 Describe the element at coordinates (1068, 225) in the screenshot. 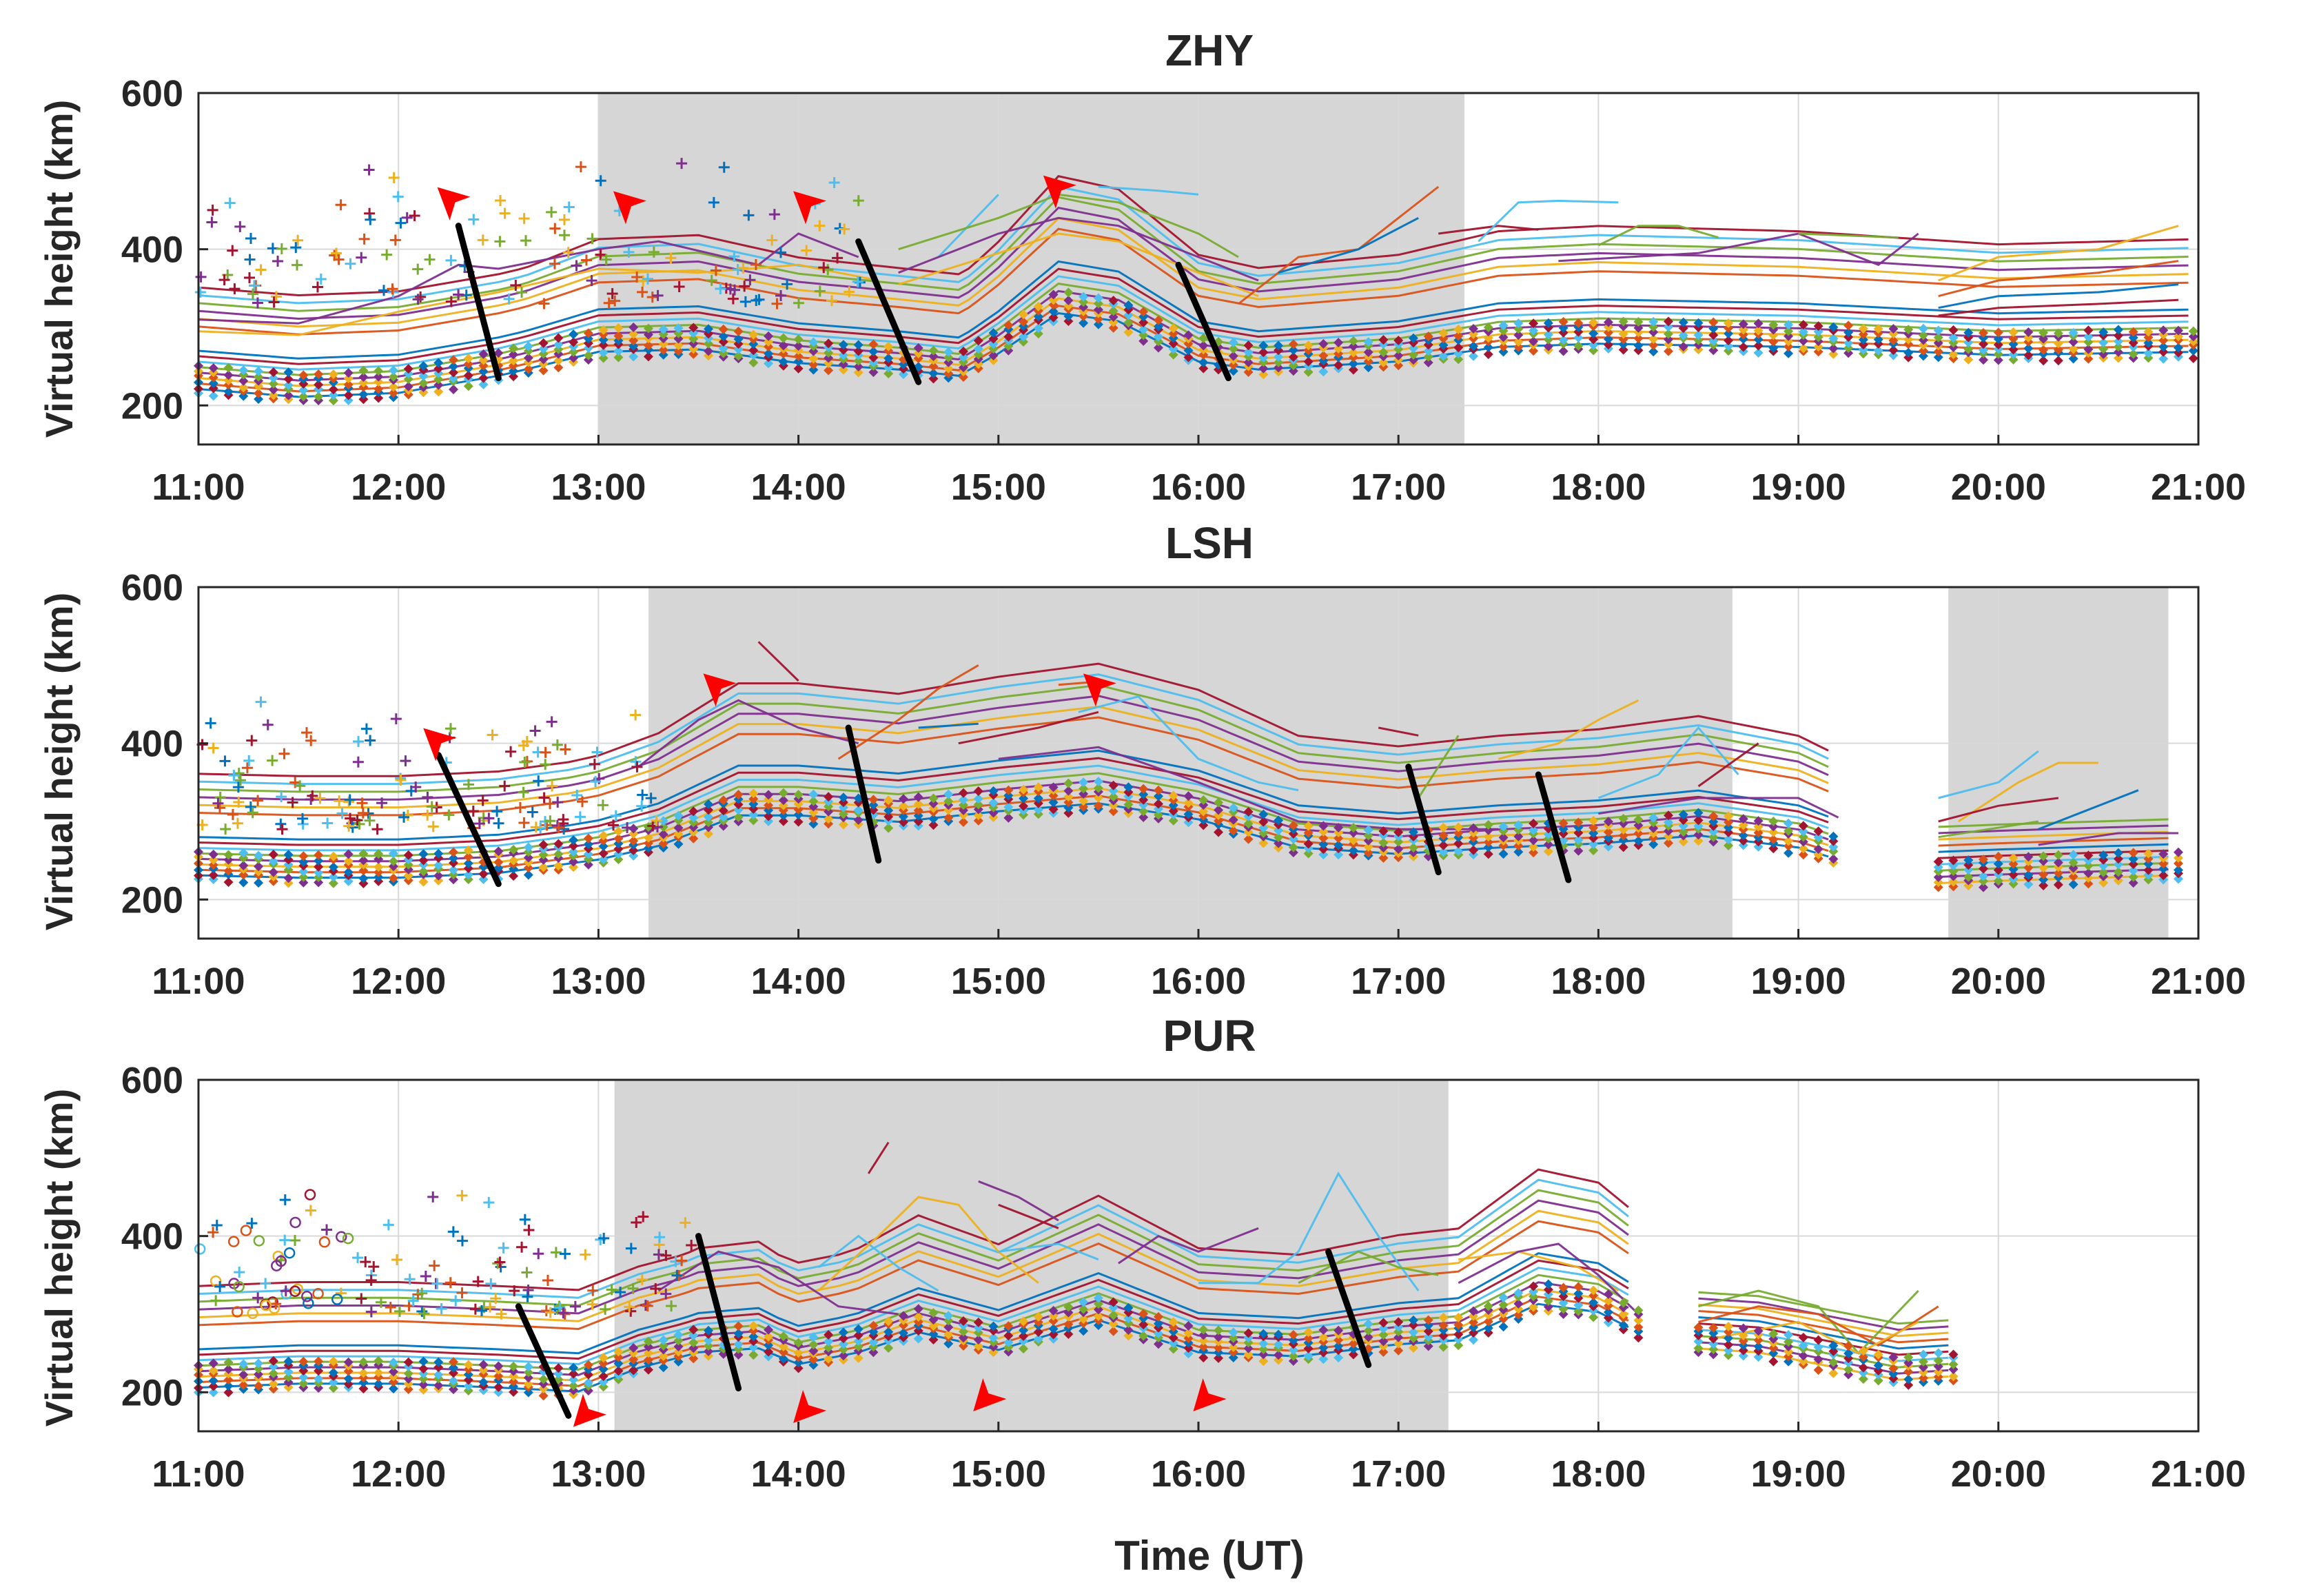

I see `upper-trace` at that location.